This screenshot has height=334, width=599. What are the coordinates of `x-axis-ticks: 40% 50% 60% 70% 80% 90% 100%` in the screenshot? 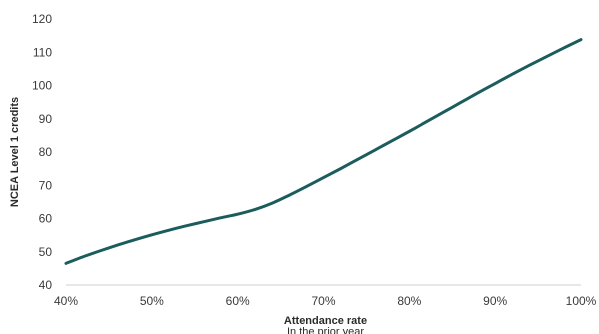 It's located at (325, 301).